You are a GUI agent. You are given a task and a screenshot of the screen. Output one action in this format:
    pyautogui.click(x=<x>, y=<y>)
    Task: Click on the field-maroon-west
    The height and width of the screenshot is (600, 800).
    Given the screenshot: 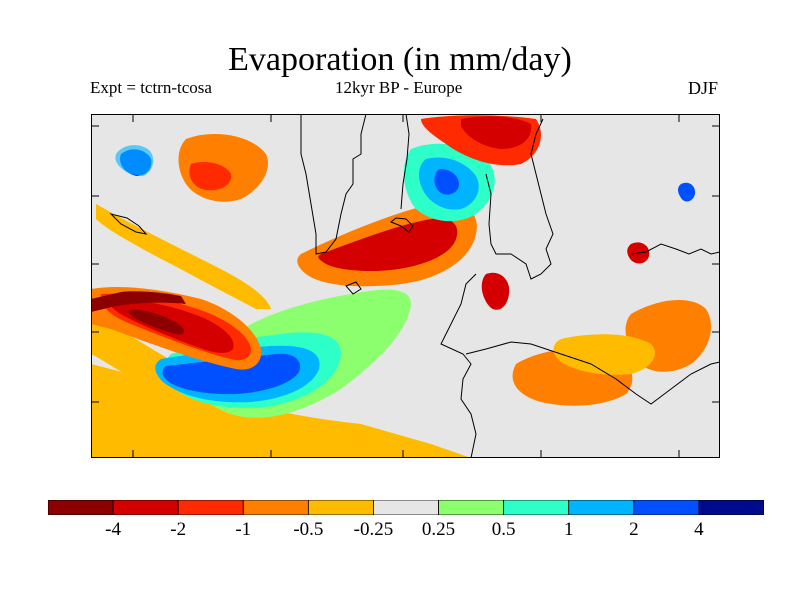 What is the action you would take?
    pyautogui.click(x=156, y=322)
    